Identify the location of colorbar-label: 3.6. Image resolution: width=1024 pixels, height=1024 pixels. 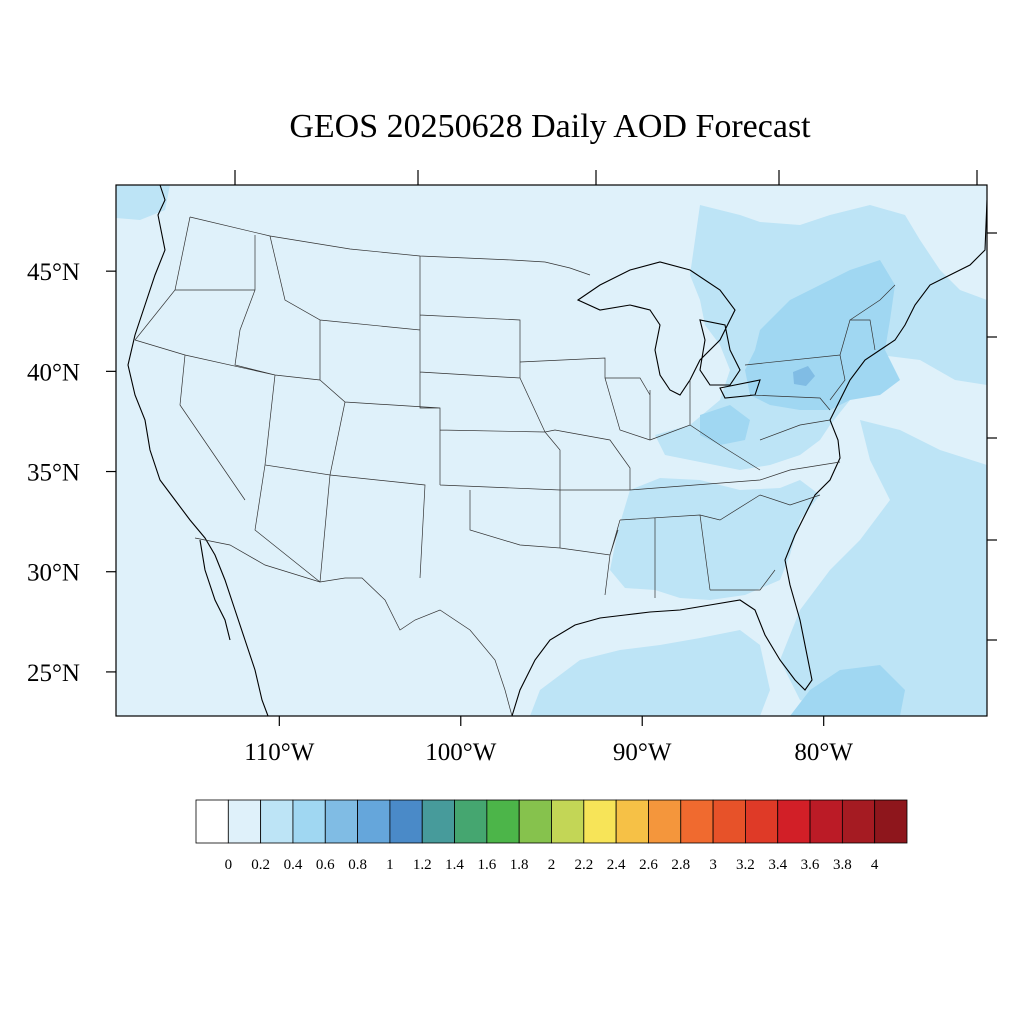
(810, 865).